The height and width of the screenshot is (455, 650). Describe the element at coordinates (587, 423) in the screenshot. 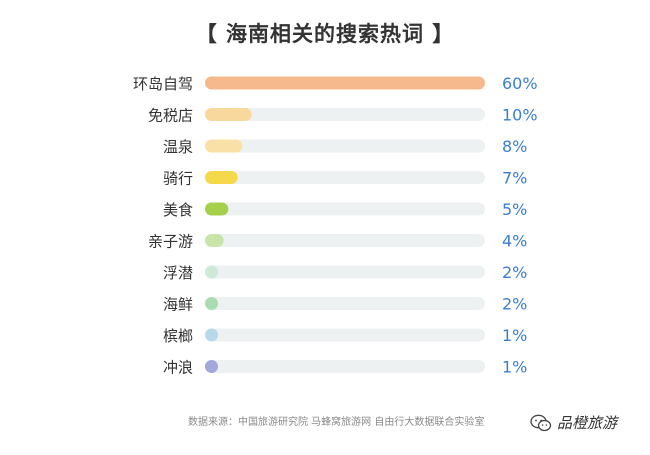

I see `watermark-text: 品橙旅游` at that location.